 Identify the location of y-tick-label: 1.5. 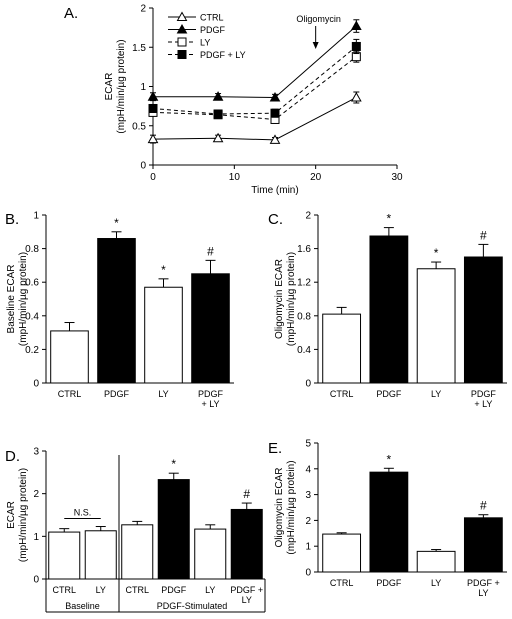
(139, 48).